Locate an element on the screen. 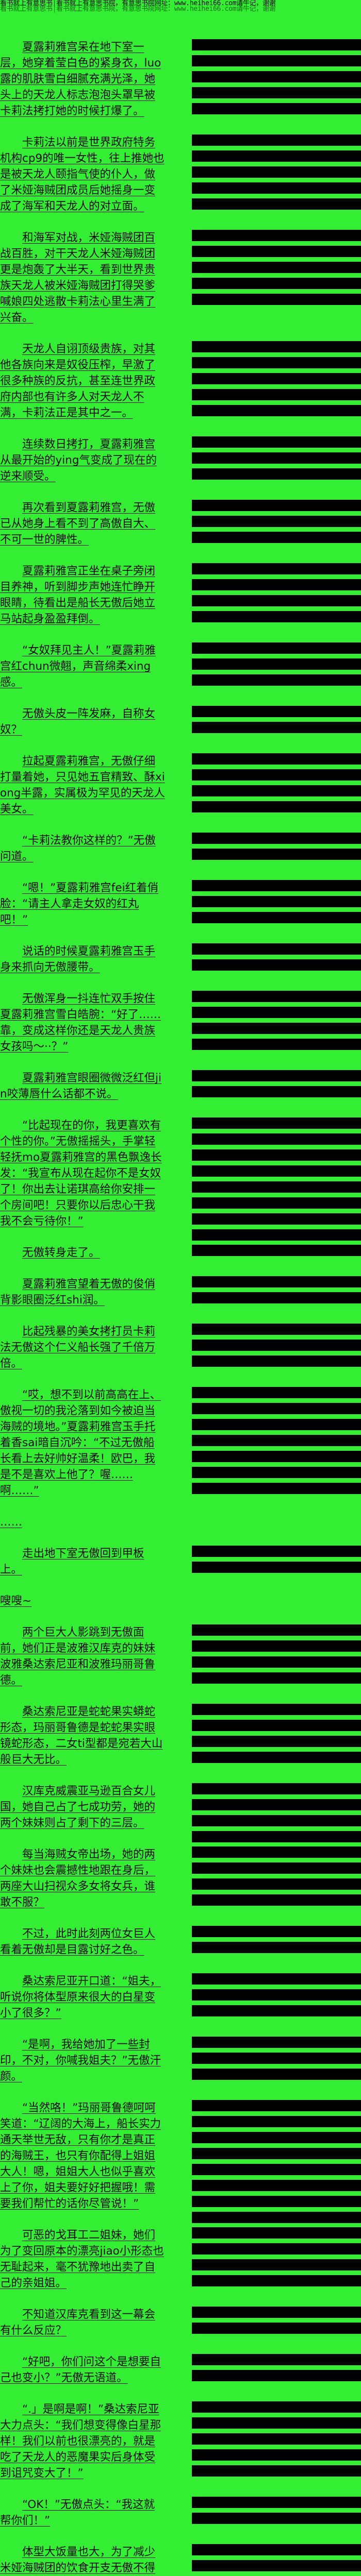 The image size is (361, 2576). paragraph-text: 桑达索尼亚开口道：“姐夫，听说你将体型原来很大的白星变小了很多？” is located at coordinates (80, 1997).